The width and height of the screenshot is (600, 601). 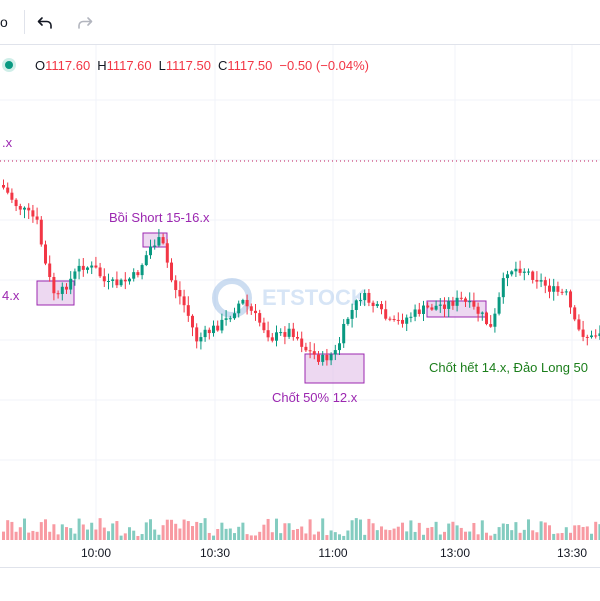 What do you see at coordinates (45, 23) in the screenshot?
I see `undo-button` at bounding box center [45, 23].